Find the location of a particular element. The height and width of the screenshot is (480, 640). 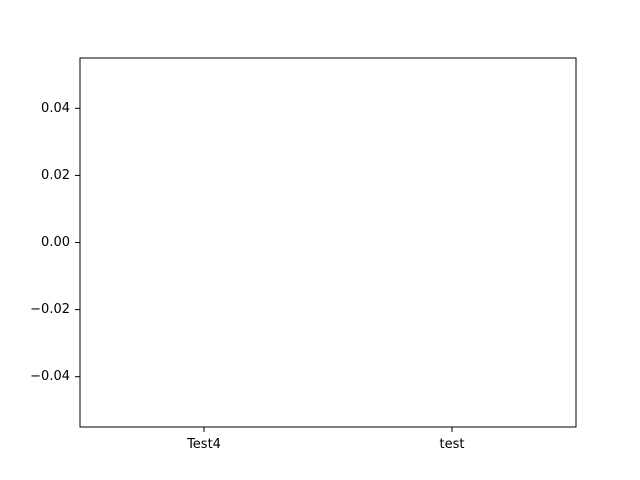

x-tick-label: Test4 is located at coordinates (203, 444).